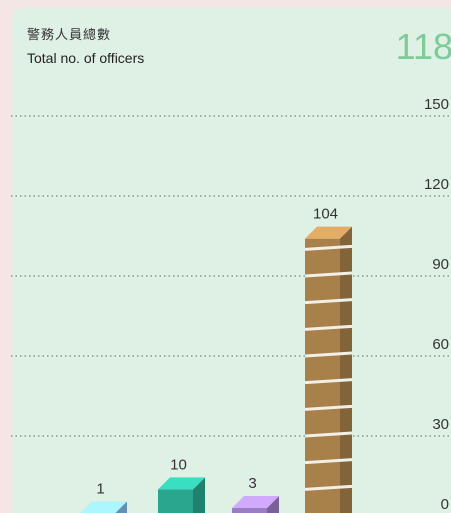 This screenshot has width=451, height=513. I want to click on y-tick-label: 120, so click(436, 184).